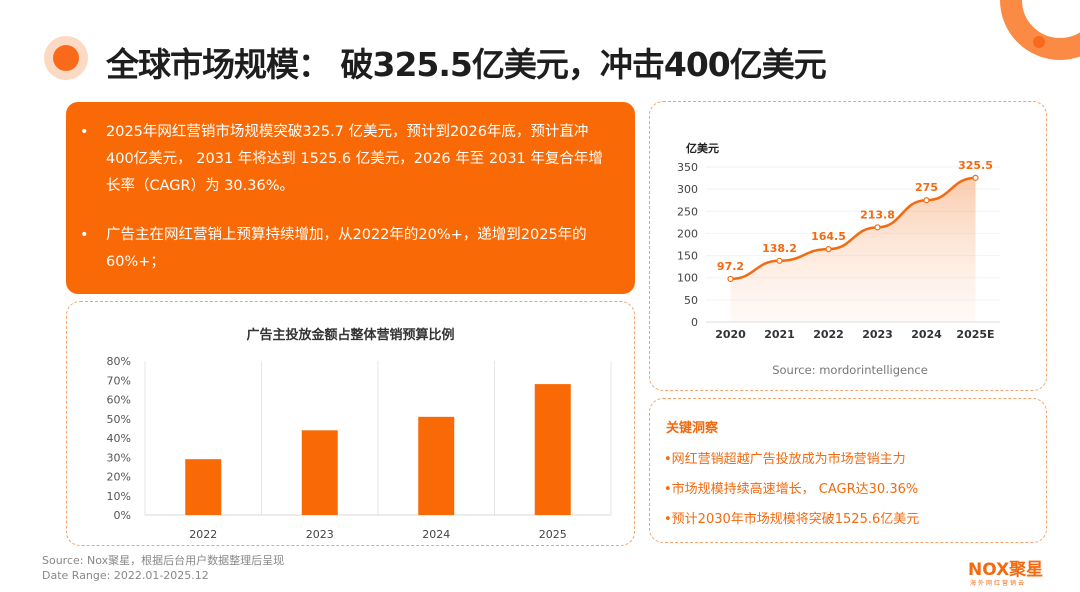  What do you see at coordinates (975, 165) in the screenshot?
I see `data-label: 325.5` at bounding box center [975, 165].